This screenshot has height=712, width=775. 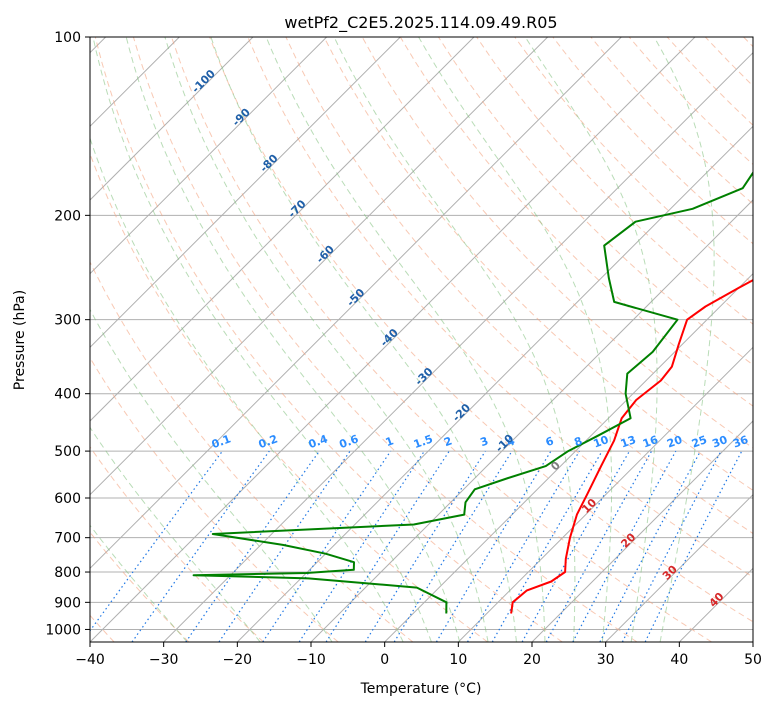 I want to click on x-tick-label: −40, so click(x=90, y=660).